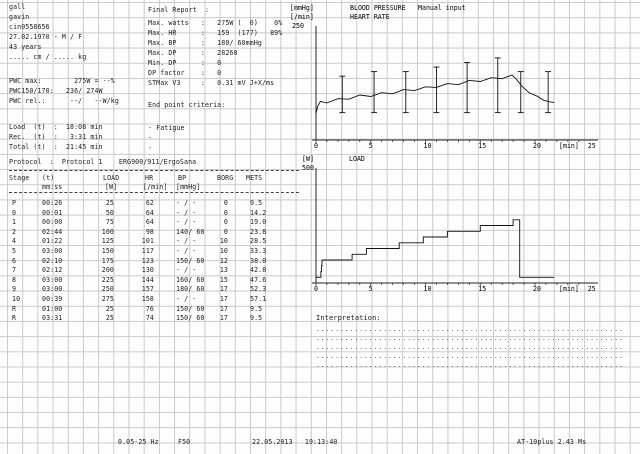 The image size is (640, 454). Describe the element at coordinates (56, 147) in the screenshot. I see `total-duration: Total (t) : 21:45 min` at that location.